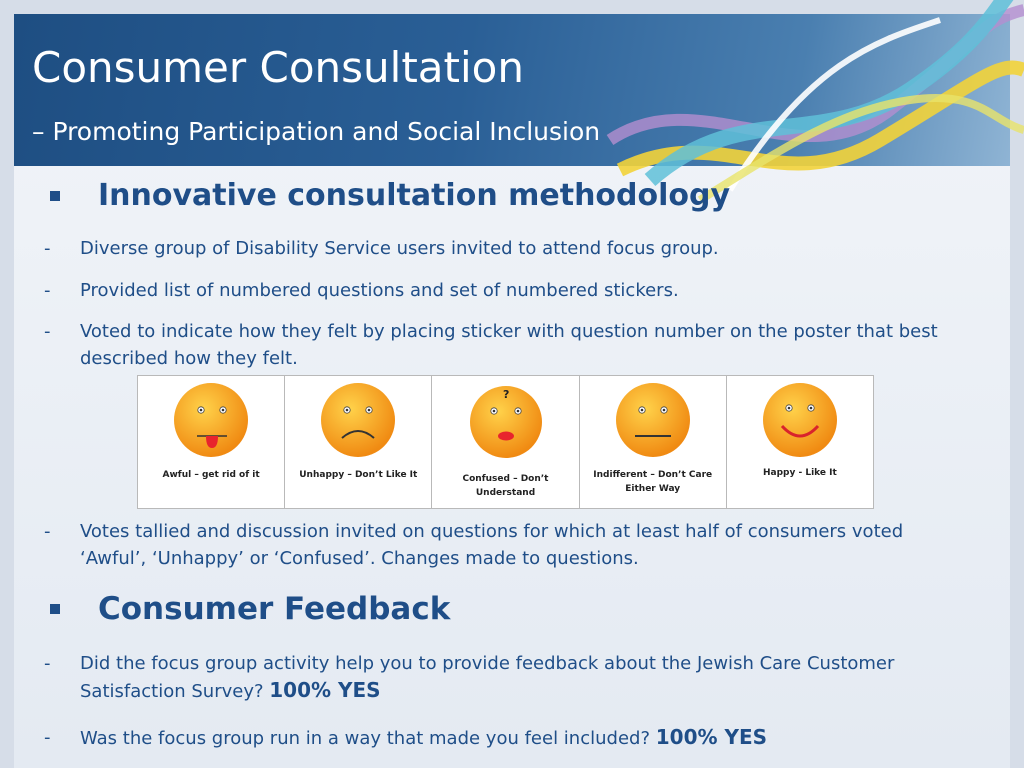  Describe the element at coordinates (799, 420) in the screenshot. I see `happy-face-icon` at that location.